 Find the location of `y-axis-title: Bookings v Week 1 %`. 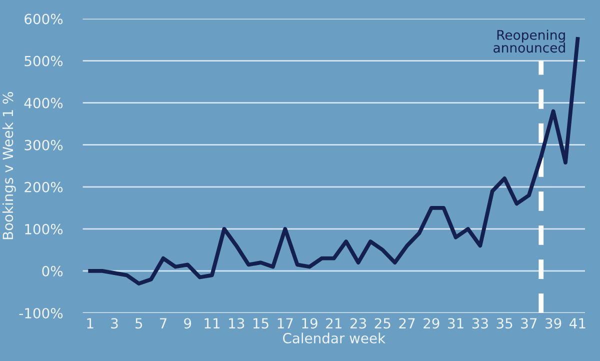

y-axis-title: Bookings v Week 1 % is located at coordinates (9, 166).